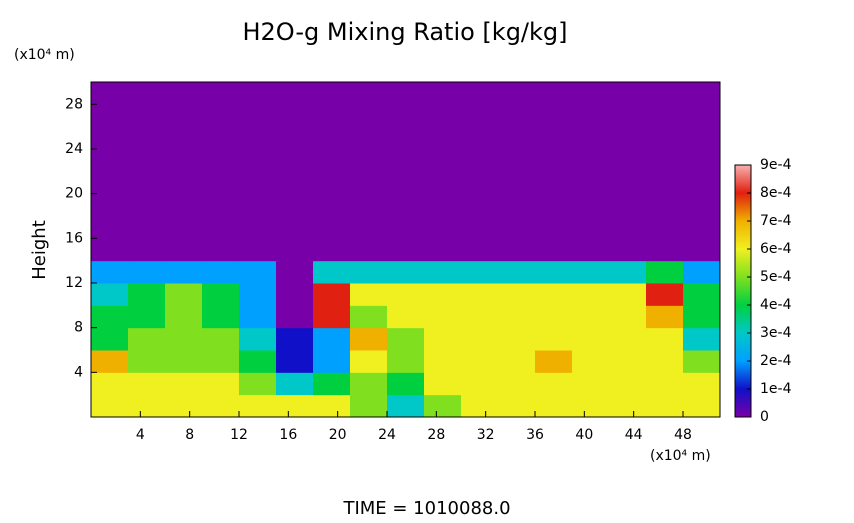 The height and width of the screenshot is (523, 854). I want to click on chart-title: H2O-g Mixing Ratio [kg/kg], so click(404, 32).